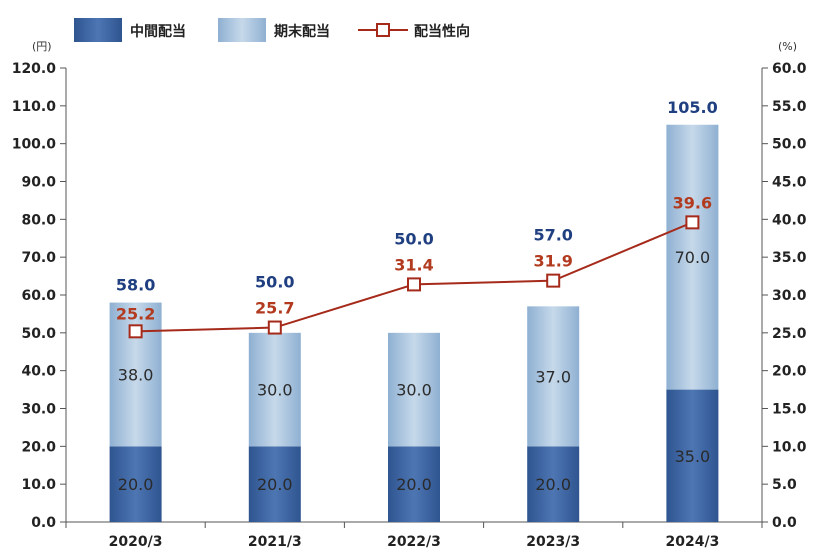 The height and width of the screenshot is (560, 830). Describe the element at coordinates (135, 313) in the screenshot. I see `payout-ratio-label: 25.2` at that location.